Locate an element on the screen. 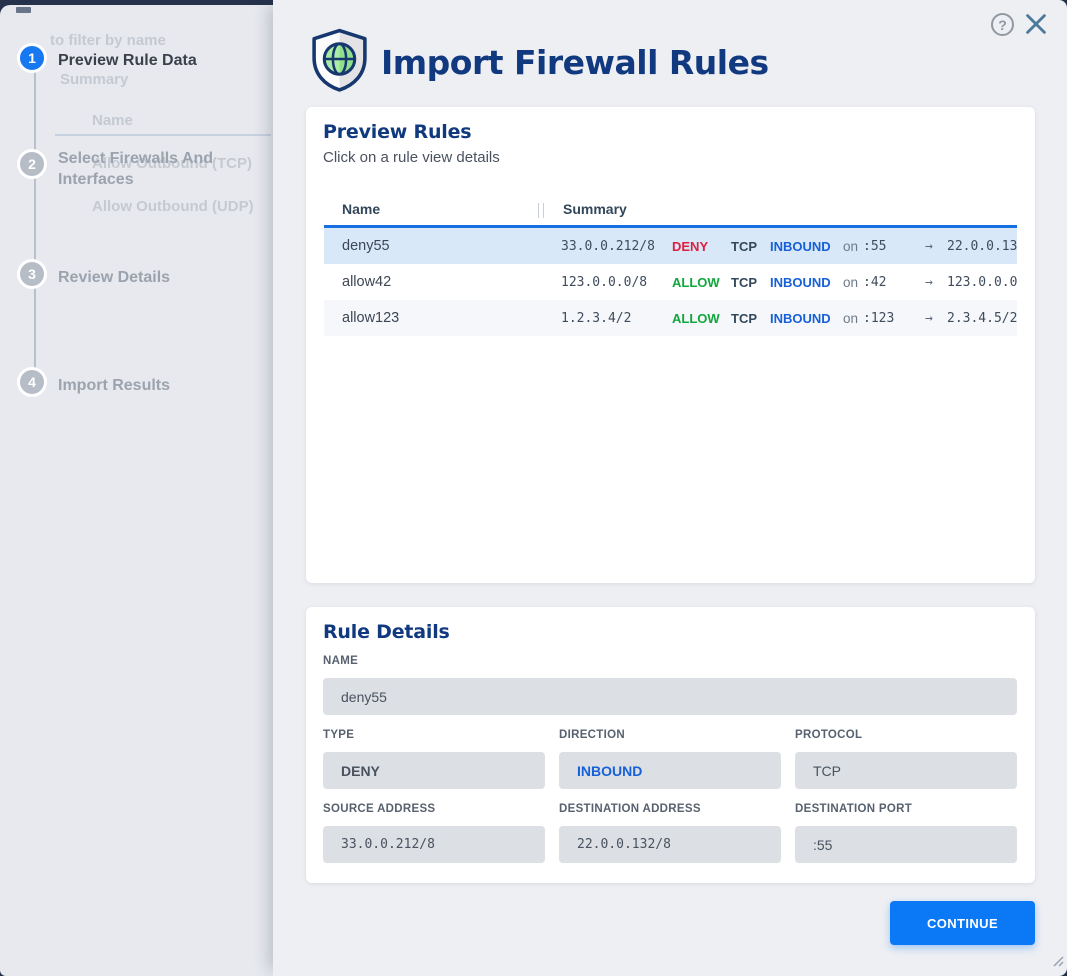 Image resolution: width=1067 pixels, height=976 pixels. rules-table-header: Name Summary is located at coordinates (670, 212).